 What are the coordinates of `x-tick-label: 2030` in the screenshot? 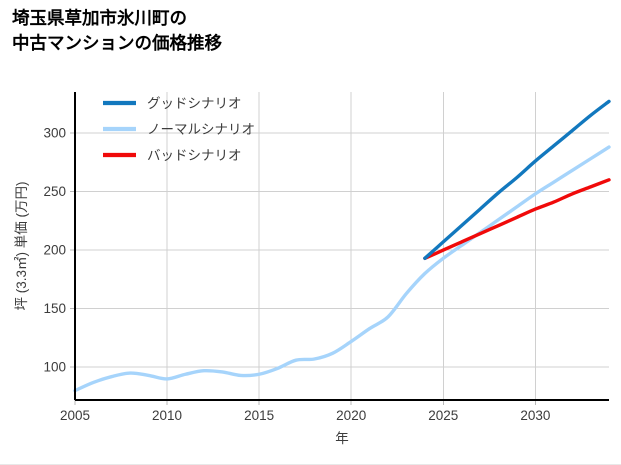 It's located at (535, 415).